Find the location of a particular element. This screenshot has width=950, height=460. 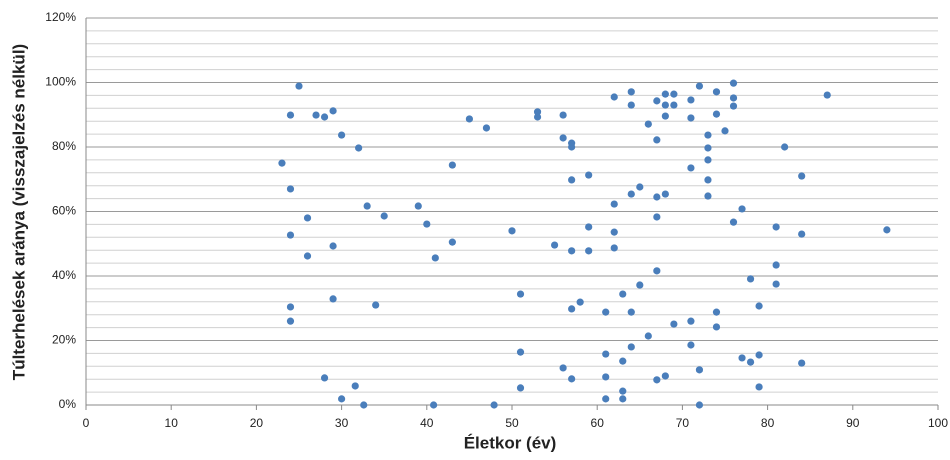

y-tick-label: 120% is located at coordinates (60, 17).